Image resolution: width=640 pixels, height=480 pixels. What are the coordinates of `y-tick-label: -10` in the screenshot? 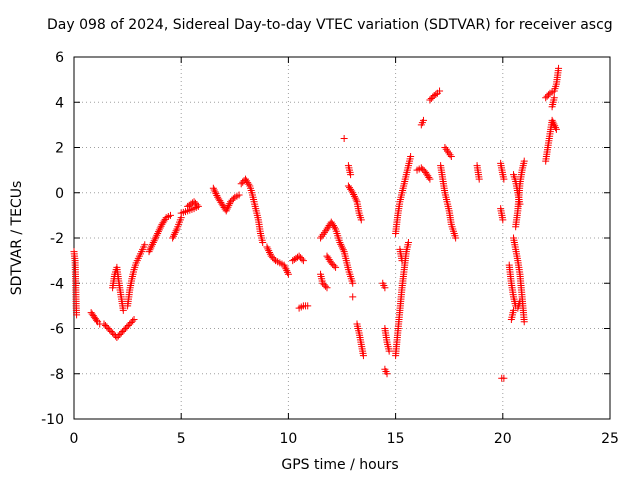 It's located at (52, 420).